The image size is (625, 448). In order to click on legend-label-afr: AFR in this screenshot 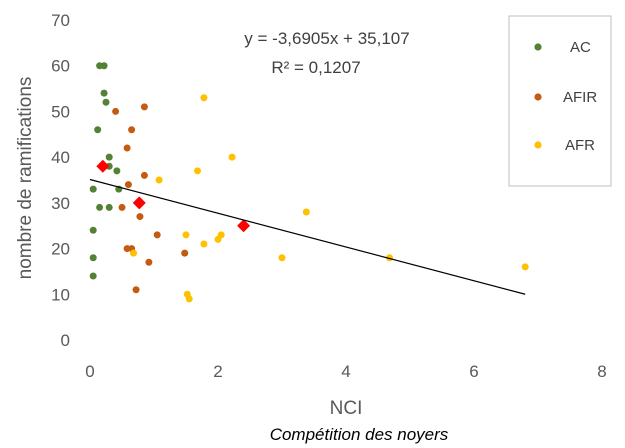, I will do `click(580, 145)`.